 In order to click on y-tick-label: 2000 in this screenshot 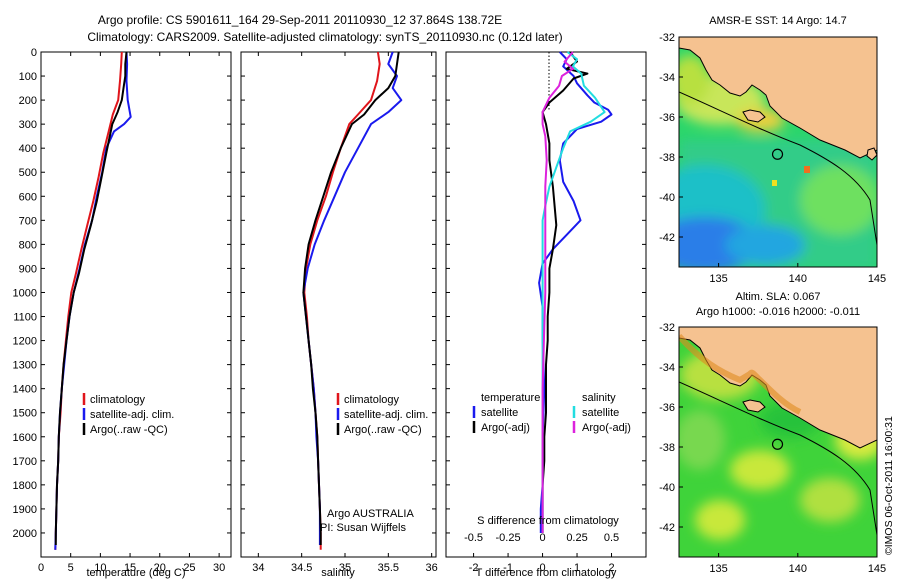, I will do `click(25, 534)`.